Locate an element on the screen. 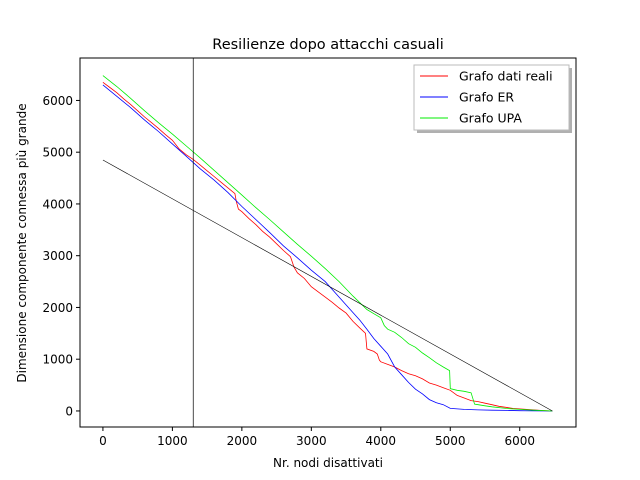 The width and height of the screenshot is (640, 480). legend: Grafo dati reali Grafo ER Grafo UPA is located at coordinates (492, 98).